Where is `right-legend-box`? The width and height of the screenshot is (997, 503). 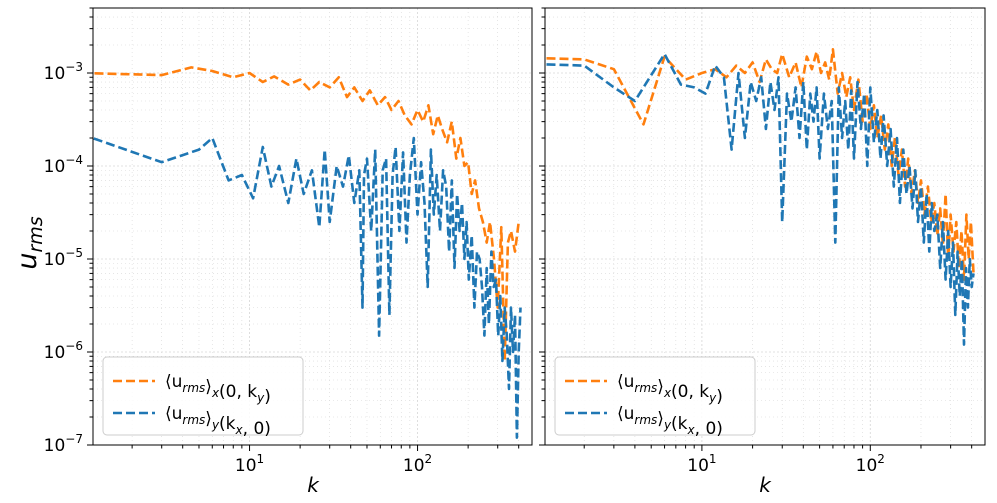
right-legend-box is located at coordinates (655, 396).